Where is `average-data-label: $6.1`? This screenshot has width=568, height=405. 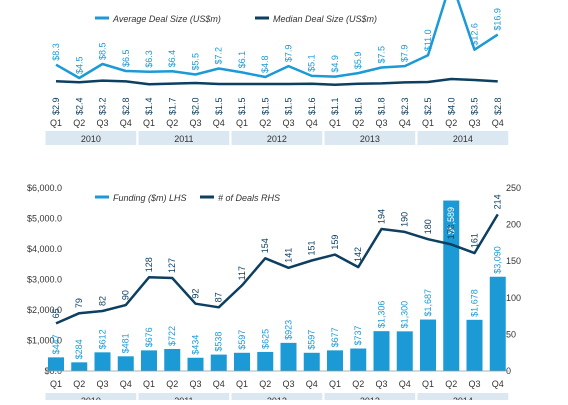
average-data-label: $6.1 is located at coordinates (242, 60).